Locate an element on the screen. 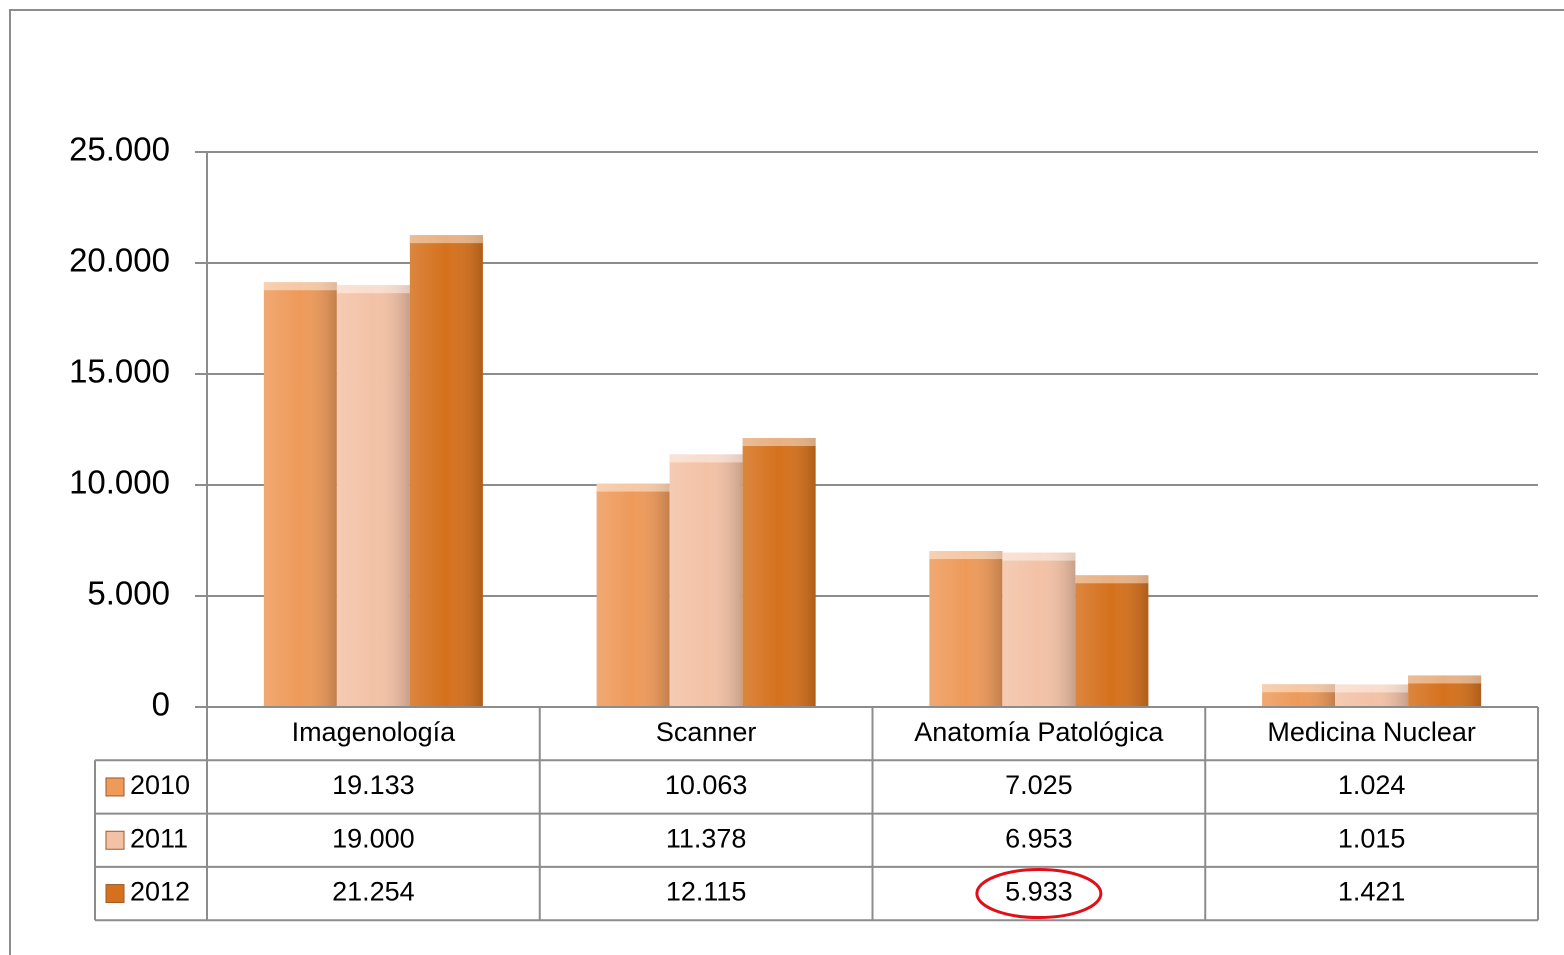 This screenshot has height=955, width=1564. table-value: 1.015 is located at coordinates (1372, 838).